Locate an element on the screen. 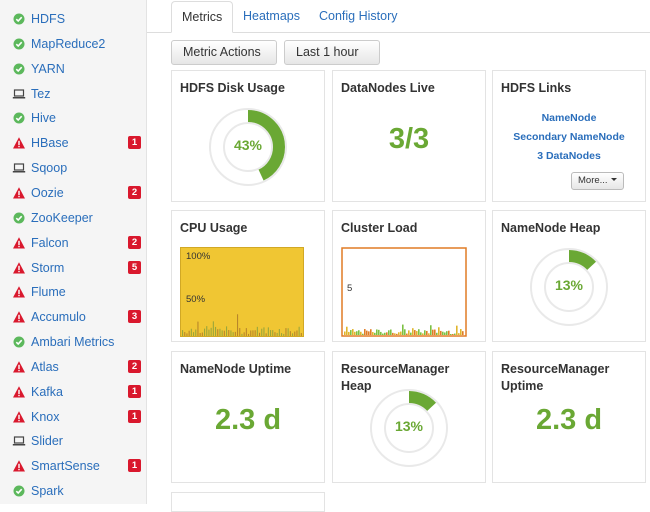 Image resolution: width=650 pixels, height=512 pixels. widget-cluster-load: Cluster Load 5 is located at coordinates (409, 276).